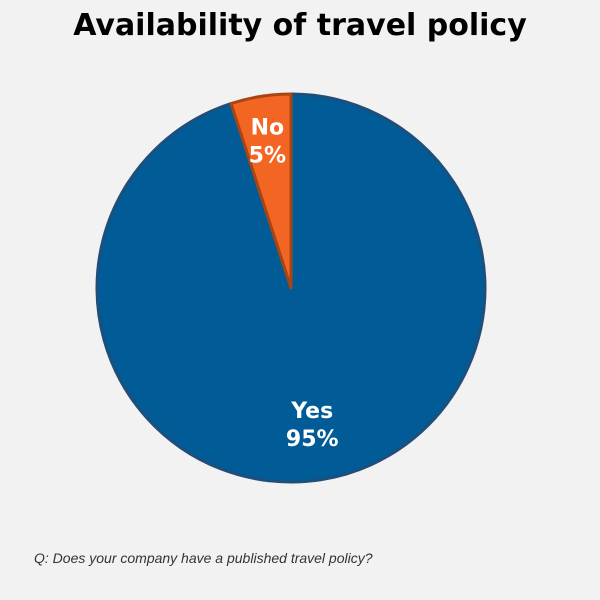  I want to click on slice-label-no: No, so click(268, 128).